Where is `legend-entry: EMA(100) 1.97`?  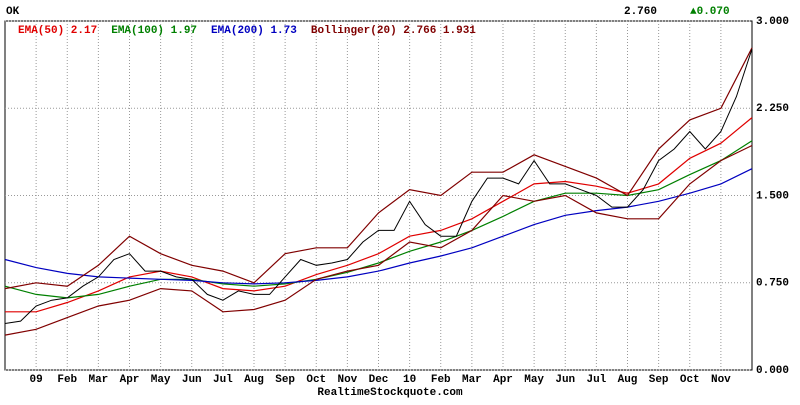 legend-entry: EMA(100) 1.97 is located at coordinates (154, 31).